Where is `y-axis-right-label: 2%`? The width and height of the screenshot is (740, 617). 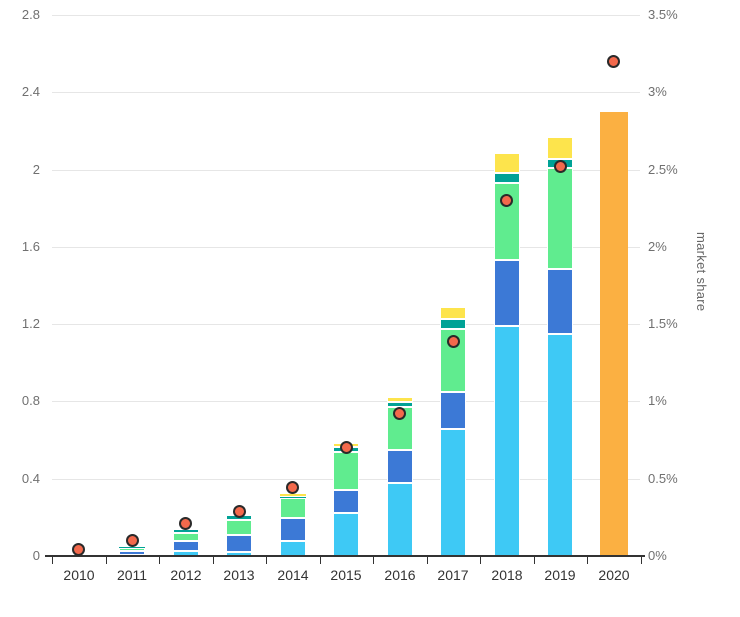 y-axis-right-label: 2% is located at coordinates (657, 246).